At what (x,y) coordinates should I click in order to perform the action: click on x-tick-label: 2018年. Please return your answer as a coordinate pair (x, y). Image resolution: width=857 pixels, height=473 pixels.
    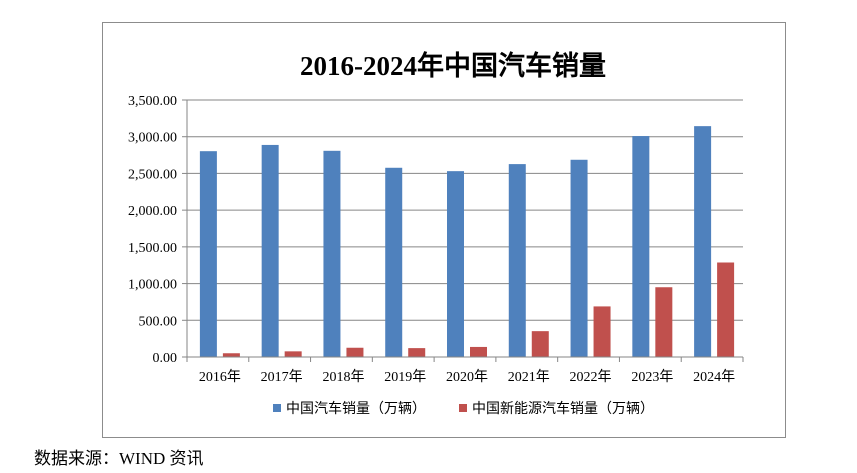
    Looking at the image, I should click on (343, 377).